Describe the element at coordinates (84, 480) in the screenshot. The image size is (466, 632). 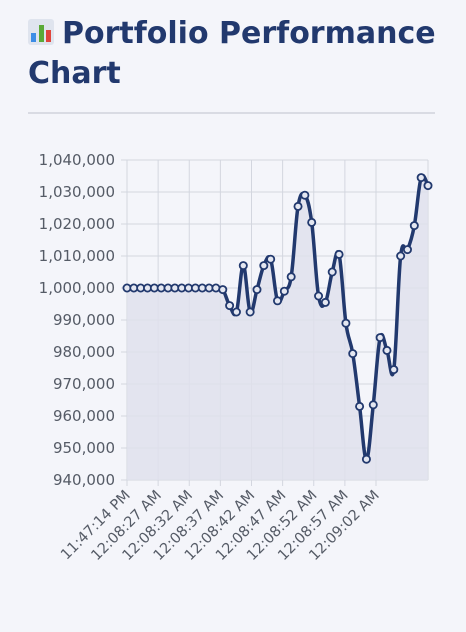
I see `y-tick-label: 940,000` at that location.